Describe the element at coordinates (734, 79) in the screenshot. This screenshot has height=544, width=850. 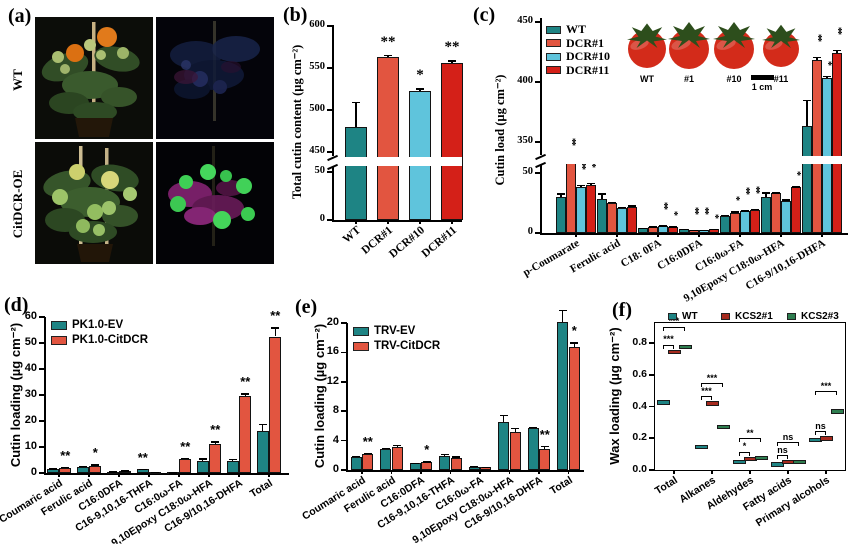
I see `fruit-label: #10` at that location.